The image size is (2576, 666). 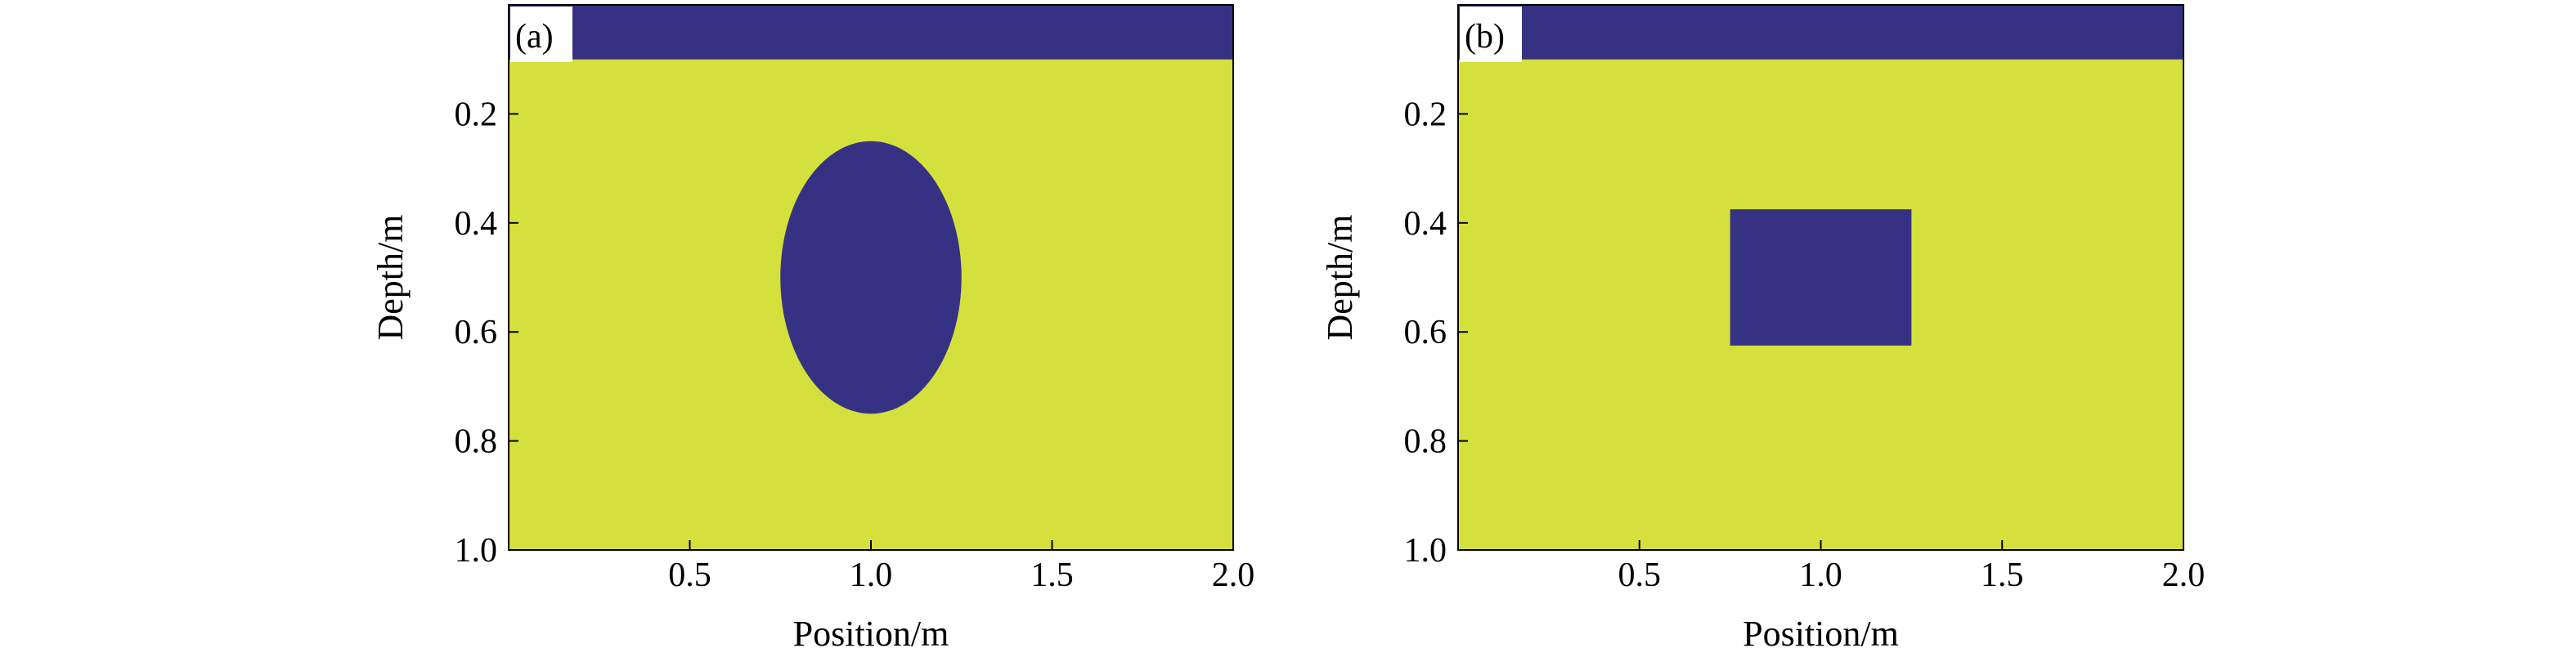 I want to click on panel-label: (a), so click(x=534, y=37).